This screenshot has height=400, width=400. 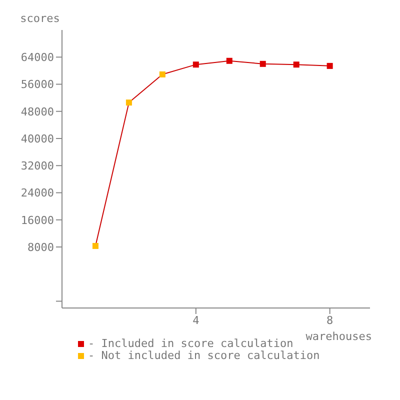 I want to click on legend-label: - Included in score calculation, so click(x=191, y=343).